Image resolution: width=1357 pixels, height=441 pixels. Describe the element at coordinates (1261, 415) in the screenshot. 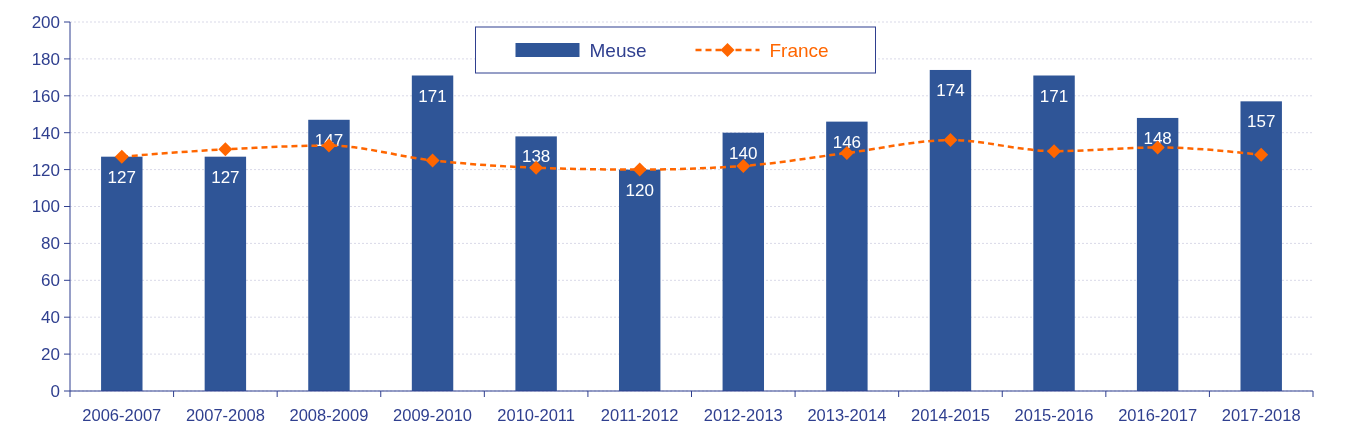

I see `x-tick-label: 2017-2018` at that location.